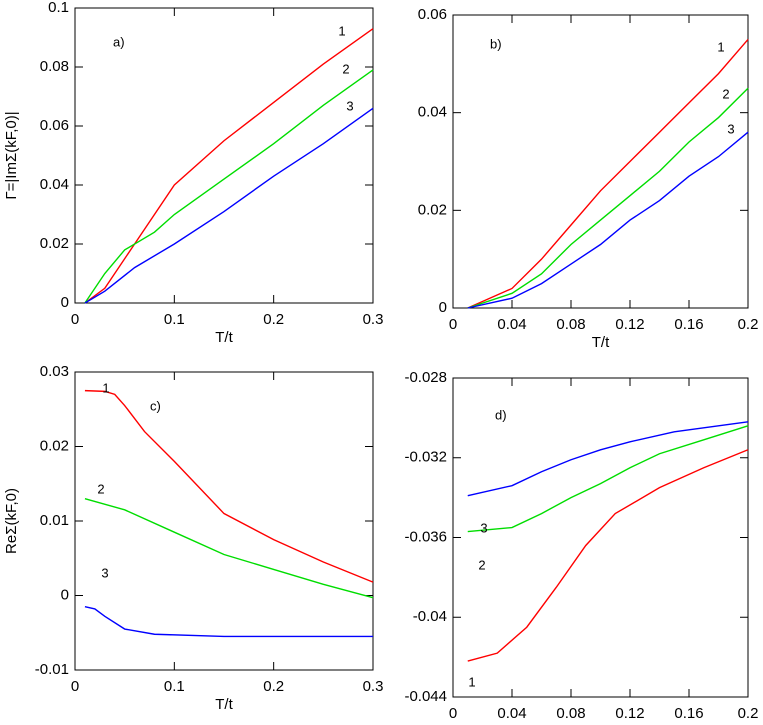 This screenshot has height=725, width=763. What do you see at coordinates (119, 41) in the screenshot?
I see `panel-label: a)` at bounding box center [119, 41].